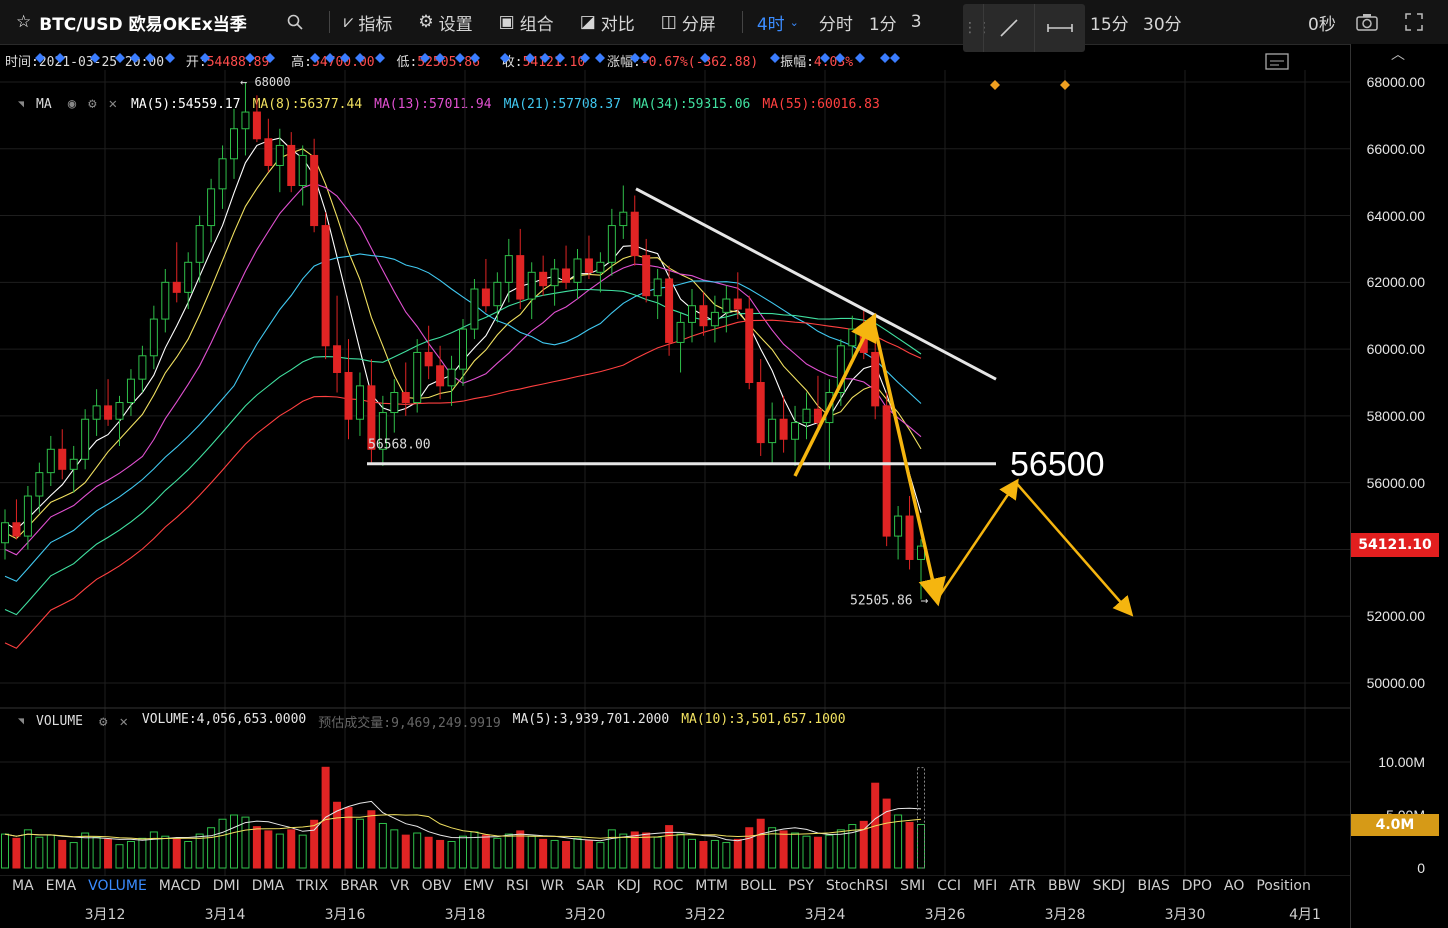  What do you see at coordinates (1153, 886) in the screenshot?
I see `tab-bias: BIAS` at bounding box center [1153, 886].